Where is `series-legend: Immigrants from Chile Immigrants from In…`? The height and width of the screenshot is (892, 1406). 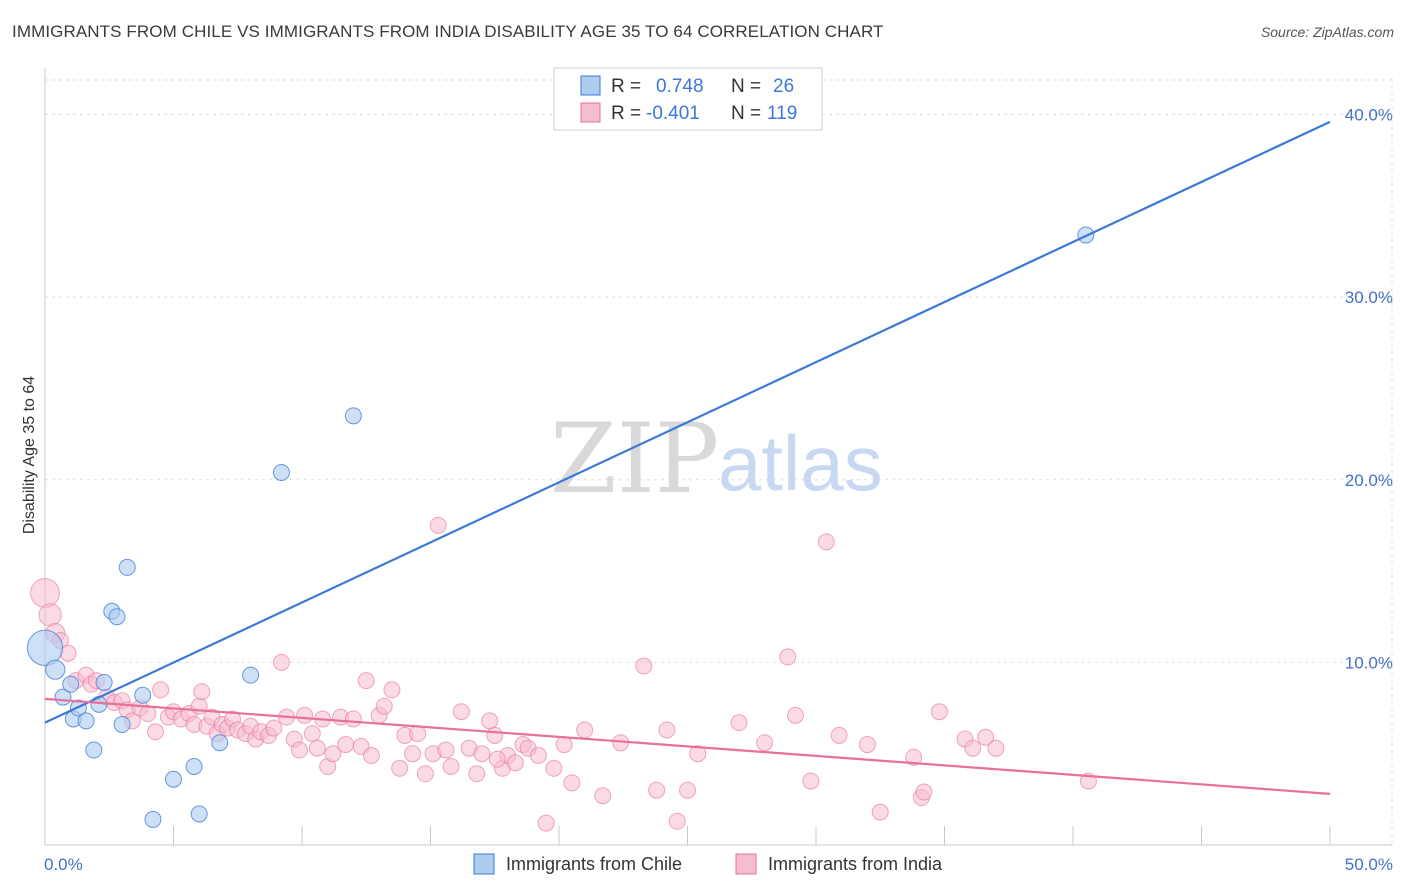
series-legend: Immigrants from Chile Immigrants from In… is located at coordinates (708, 864).